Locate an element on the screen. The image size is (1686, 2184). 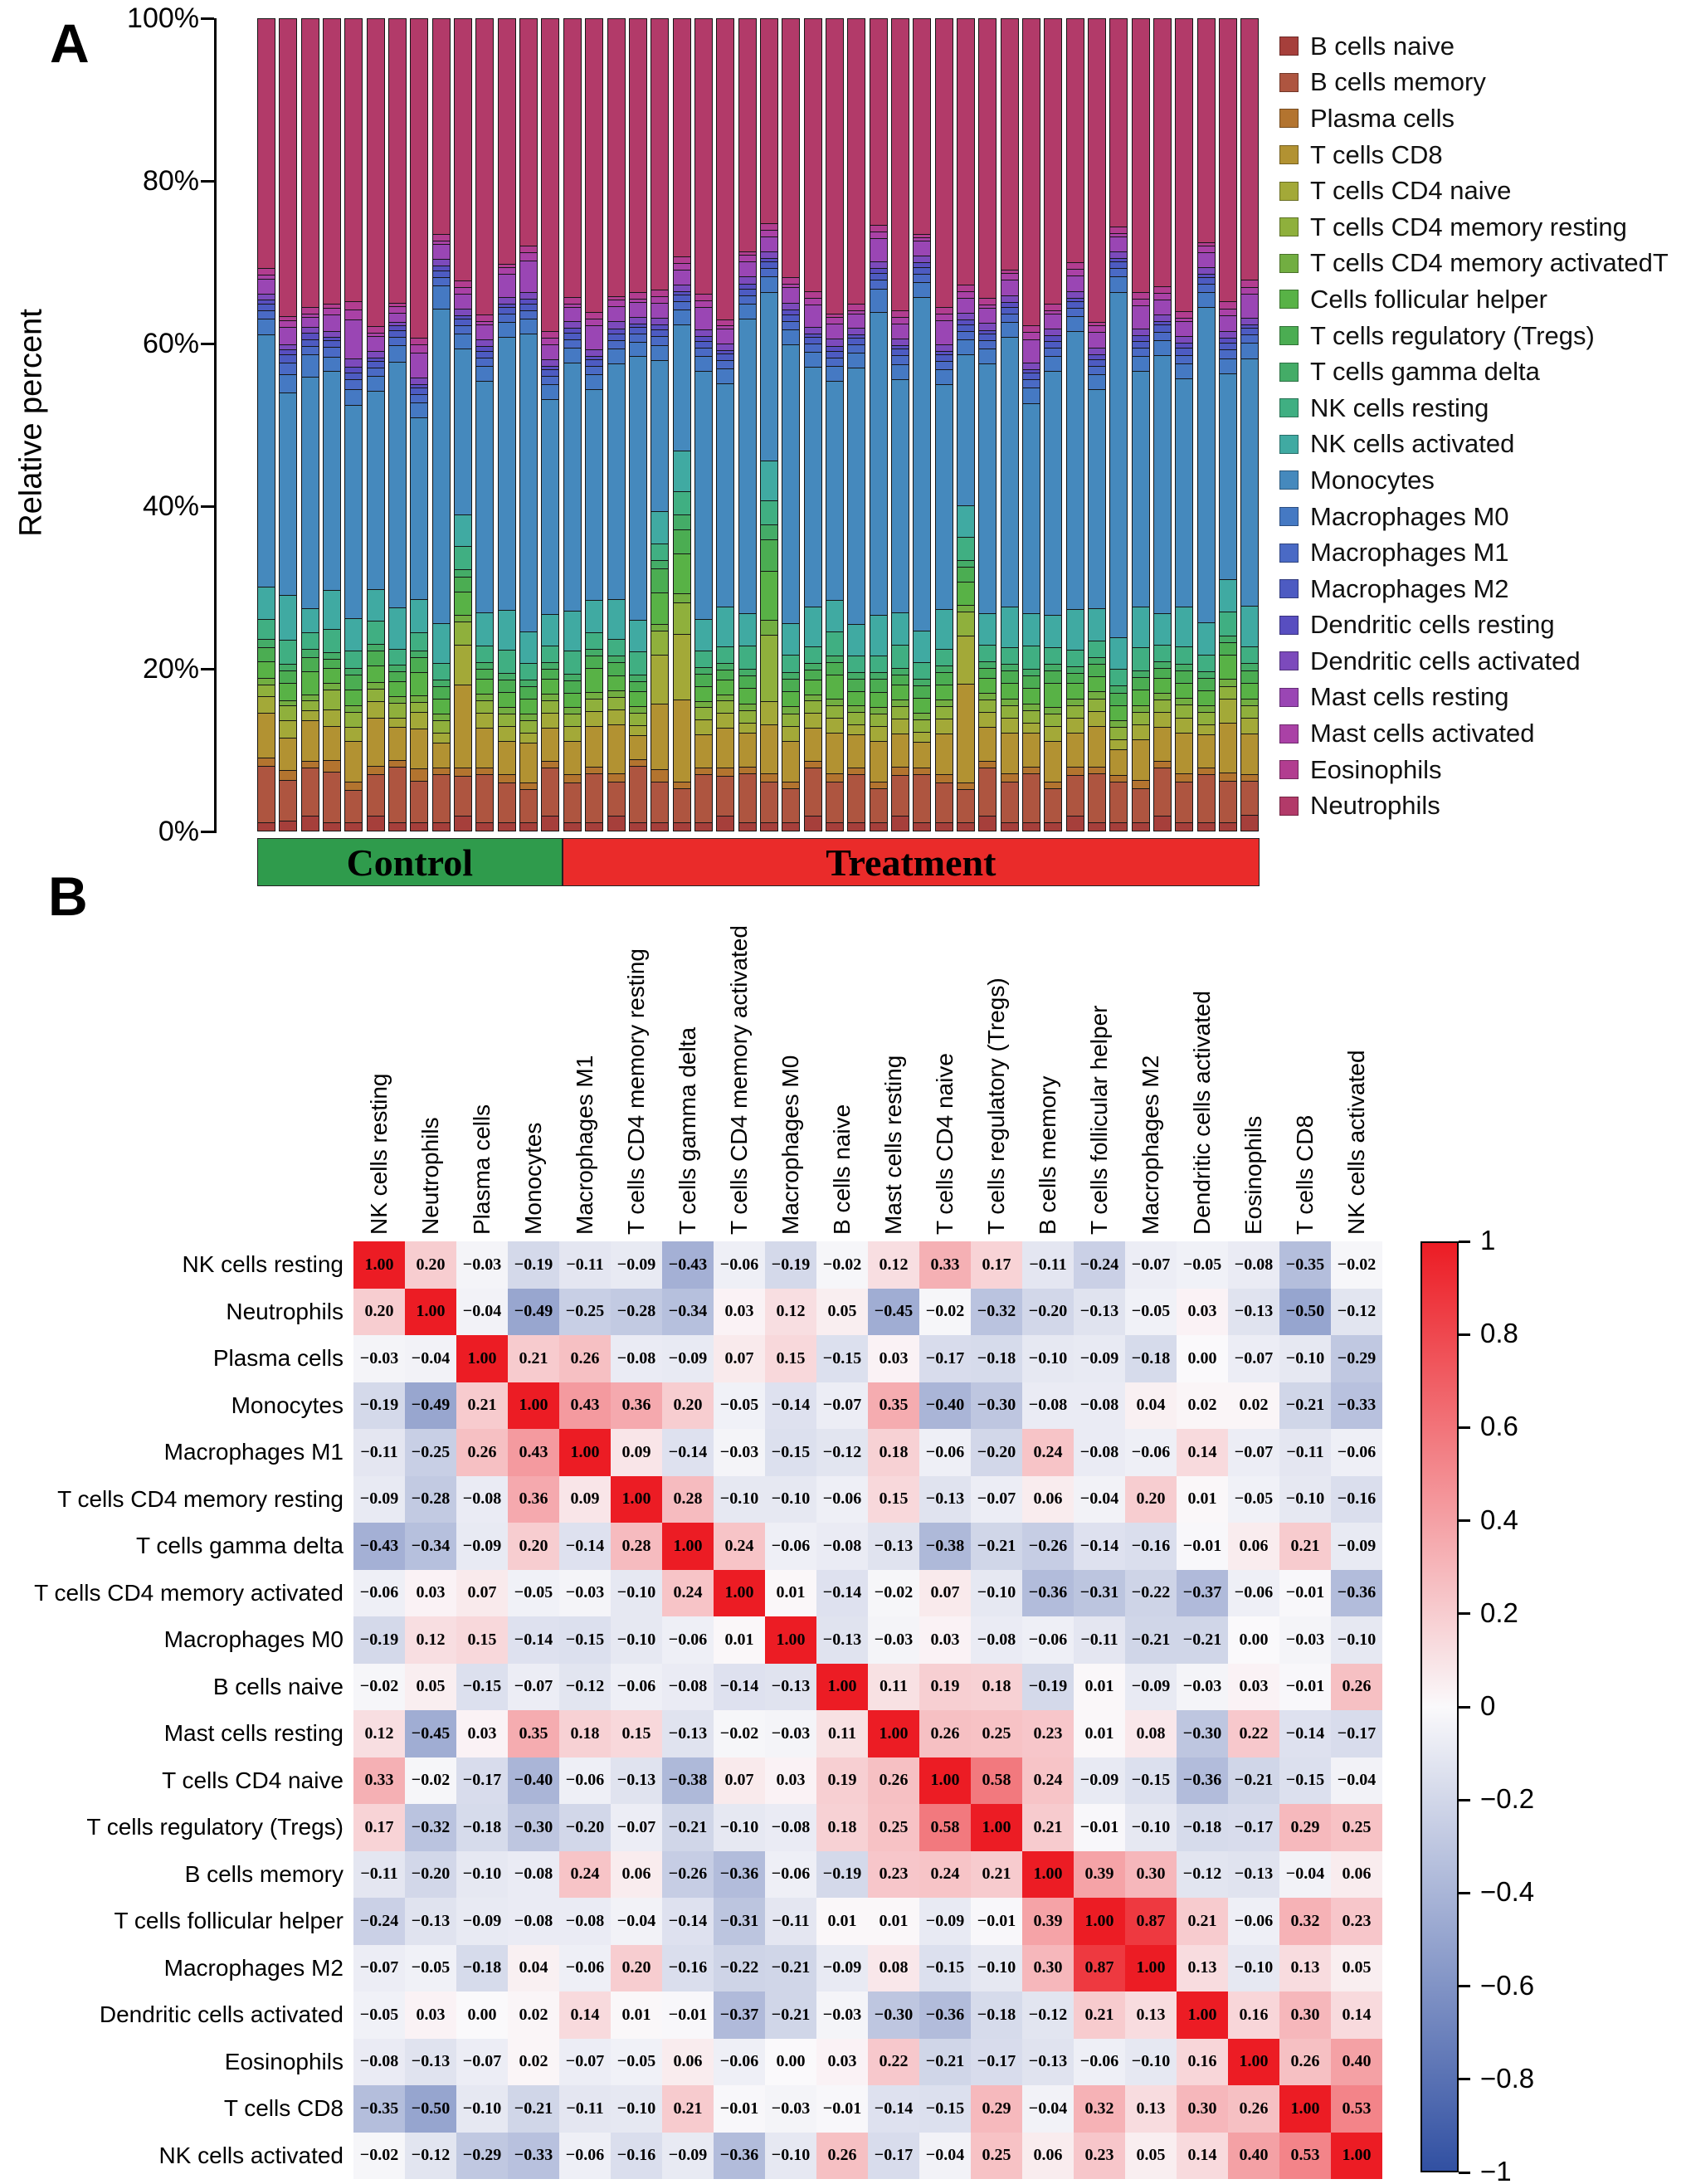
bar-segment-dendritic-cells-resting is located at coordinates (506, 306).